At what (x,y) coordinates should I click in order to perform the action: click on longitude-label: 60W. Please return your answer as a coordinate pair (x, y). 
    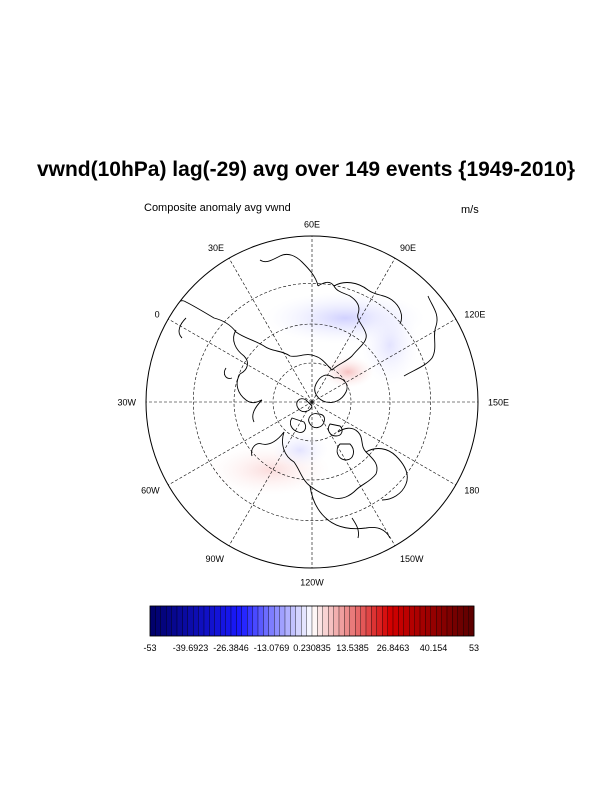
    Looking at the image, I should click on (150, 491).